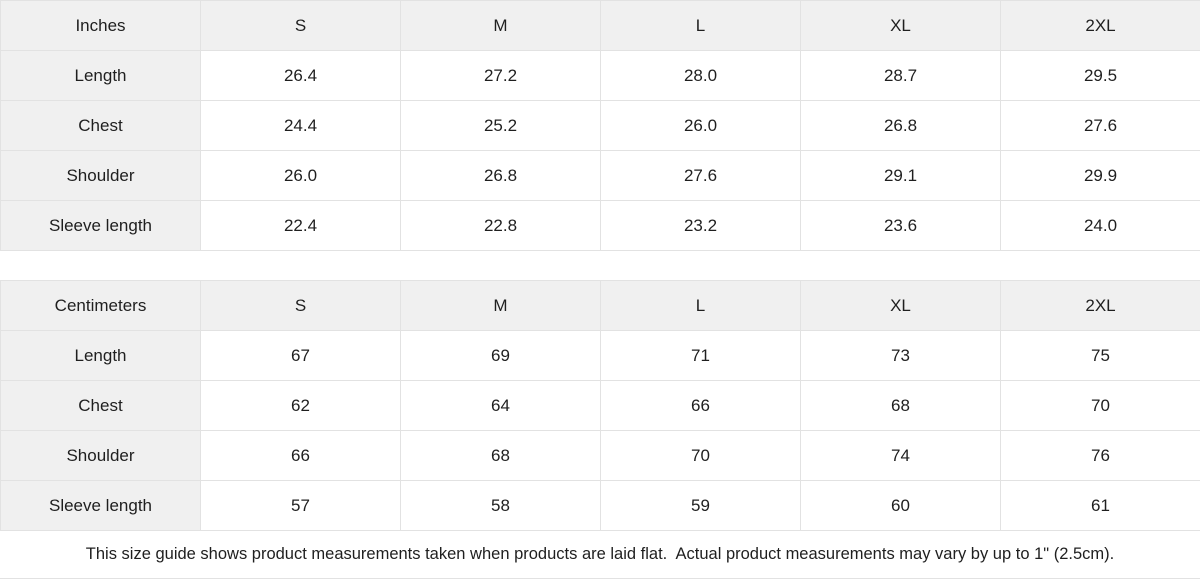  I want to click on table-cell: 29.9, so click(1100, 175).